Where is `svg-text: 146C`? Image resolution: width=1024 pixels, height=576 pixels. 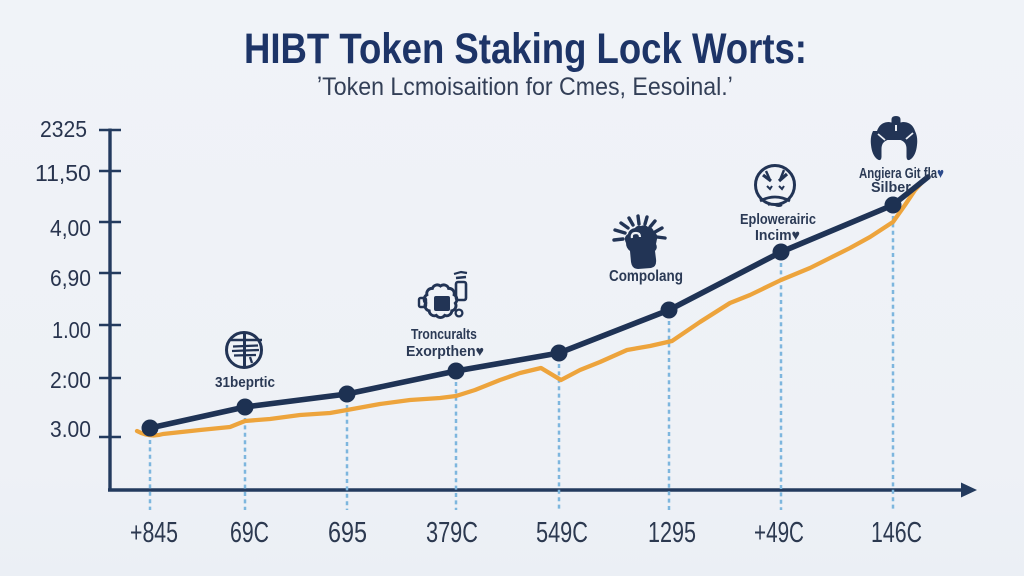 svg-text: 146C is located at coordinates (896, 533).